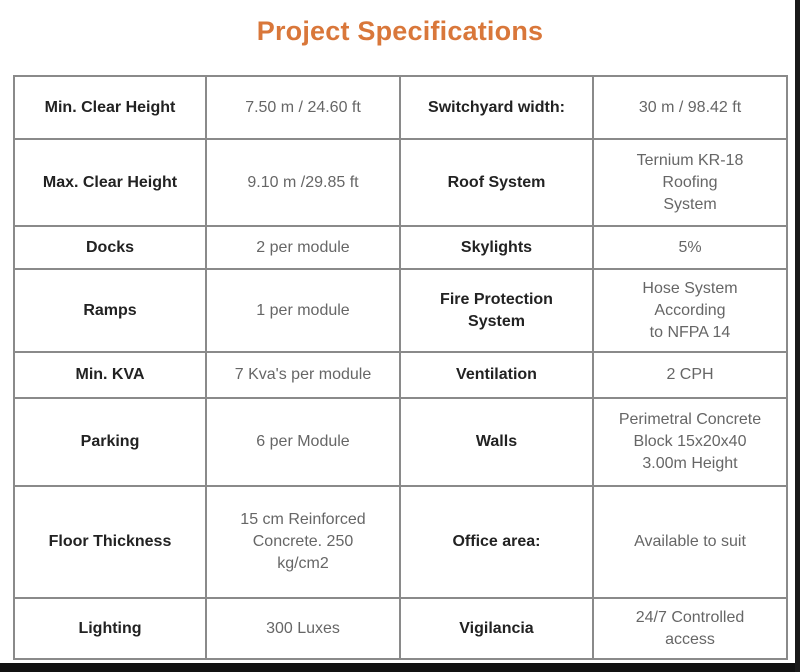 The width and height of the screenshot is (800, 672). Describe the element at coordinates (110, 107) in the screenshot. I see `spec-label: Min. Clear Height` at that location.